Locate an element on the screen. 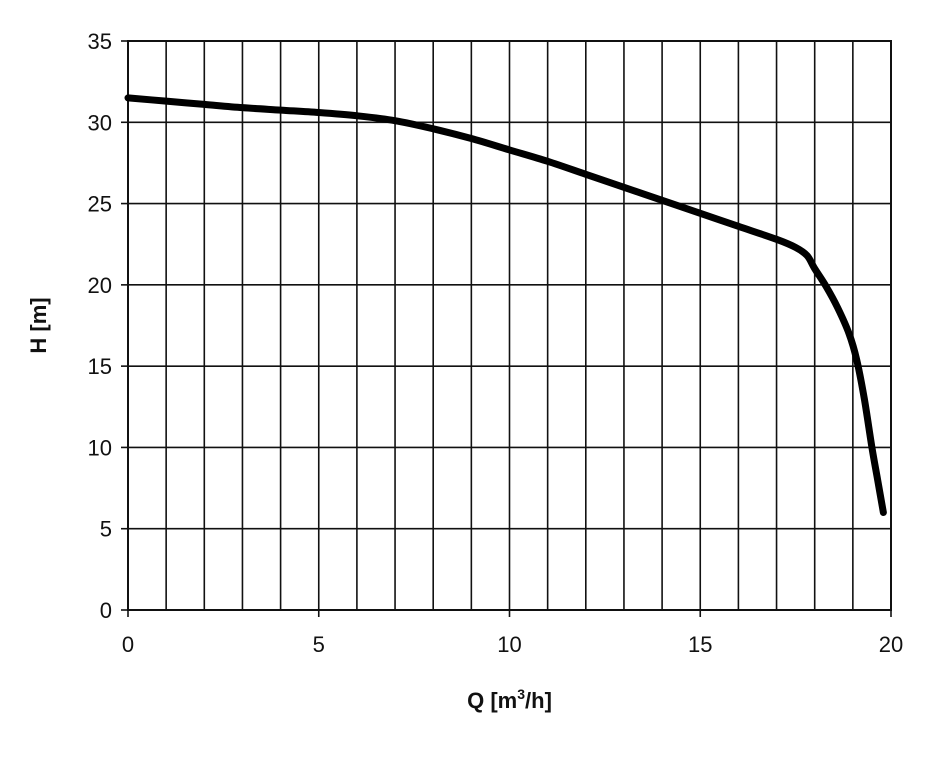 This screenshot has height=761, width=930. x-axis-title-main: Q [m is located at coordinates (492, 700).